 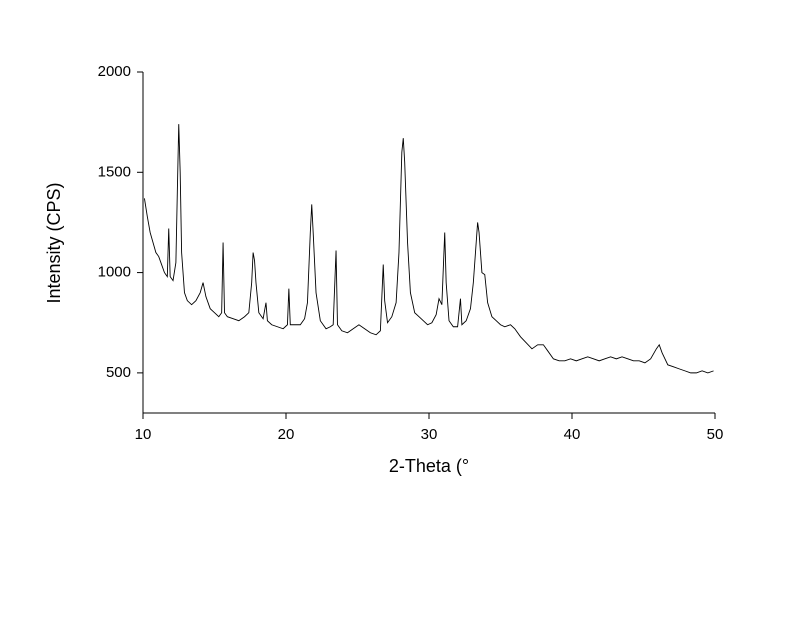 What do you see at coordinates (114, 71) in the screenshot?
I see `y-tick-label: 2000` at bounding box center [114, 71].